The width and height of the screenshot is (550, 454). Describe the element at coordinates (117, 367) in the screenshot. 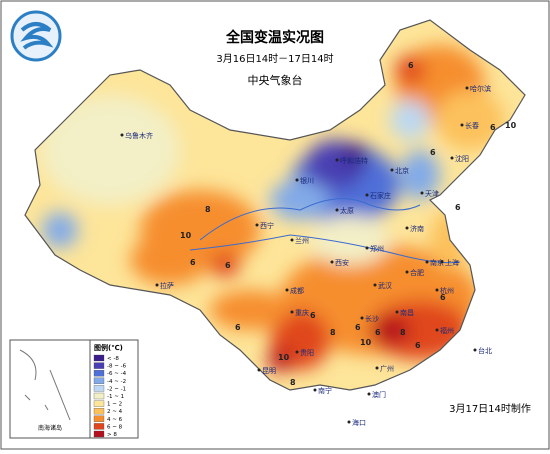

I see `legend-label: -8 ~ -6` at that location.